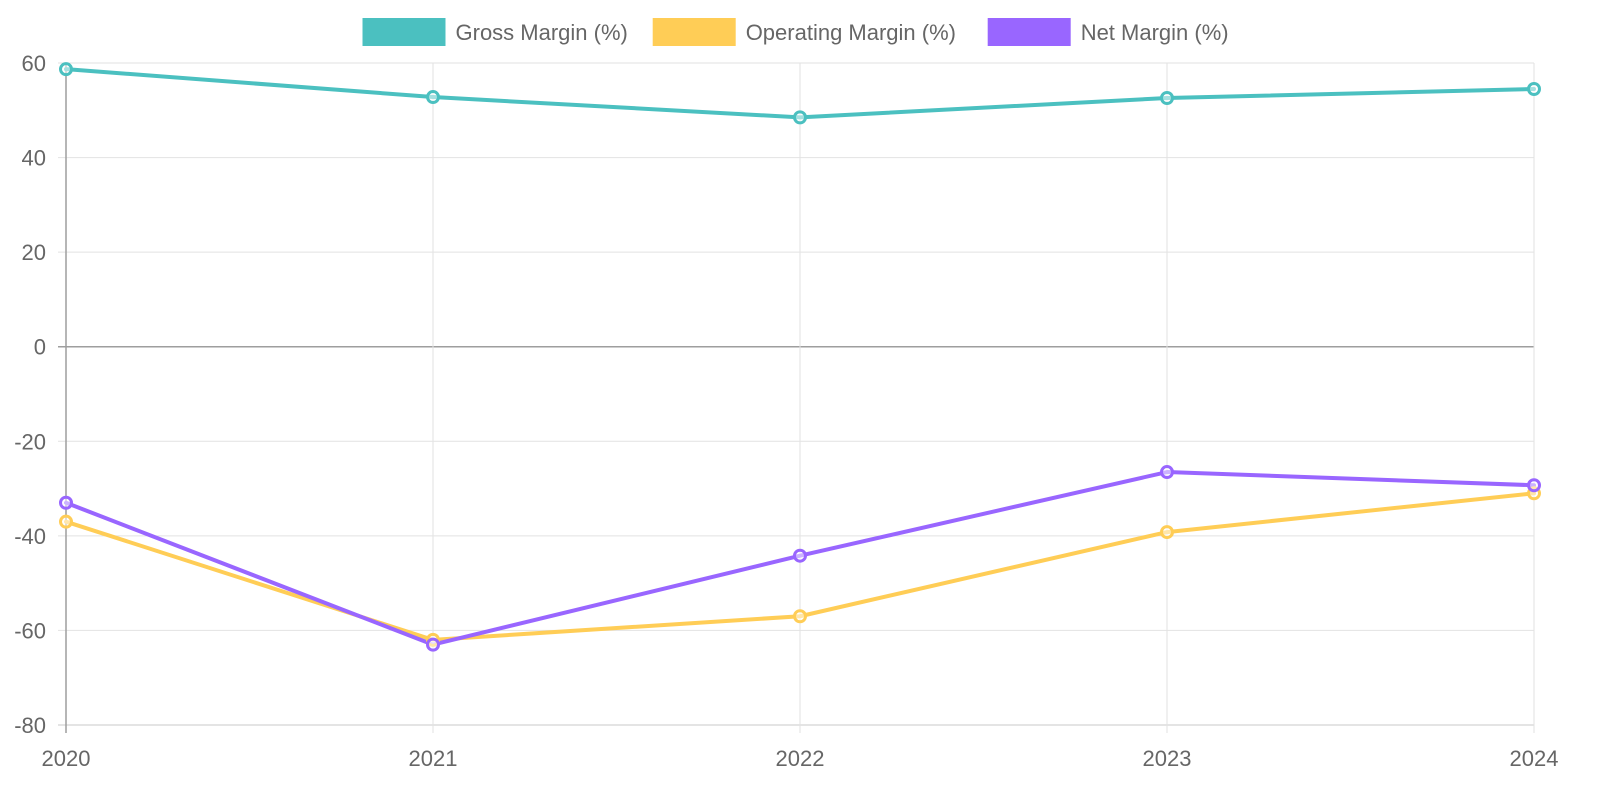 Image resolution: width=1600 pixels, height=800 pixels. I want to click on x-tick-label: 2020, so click(66, 758).